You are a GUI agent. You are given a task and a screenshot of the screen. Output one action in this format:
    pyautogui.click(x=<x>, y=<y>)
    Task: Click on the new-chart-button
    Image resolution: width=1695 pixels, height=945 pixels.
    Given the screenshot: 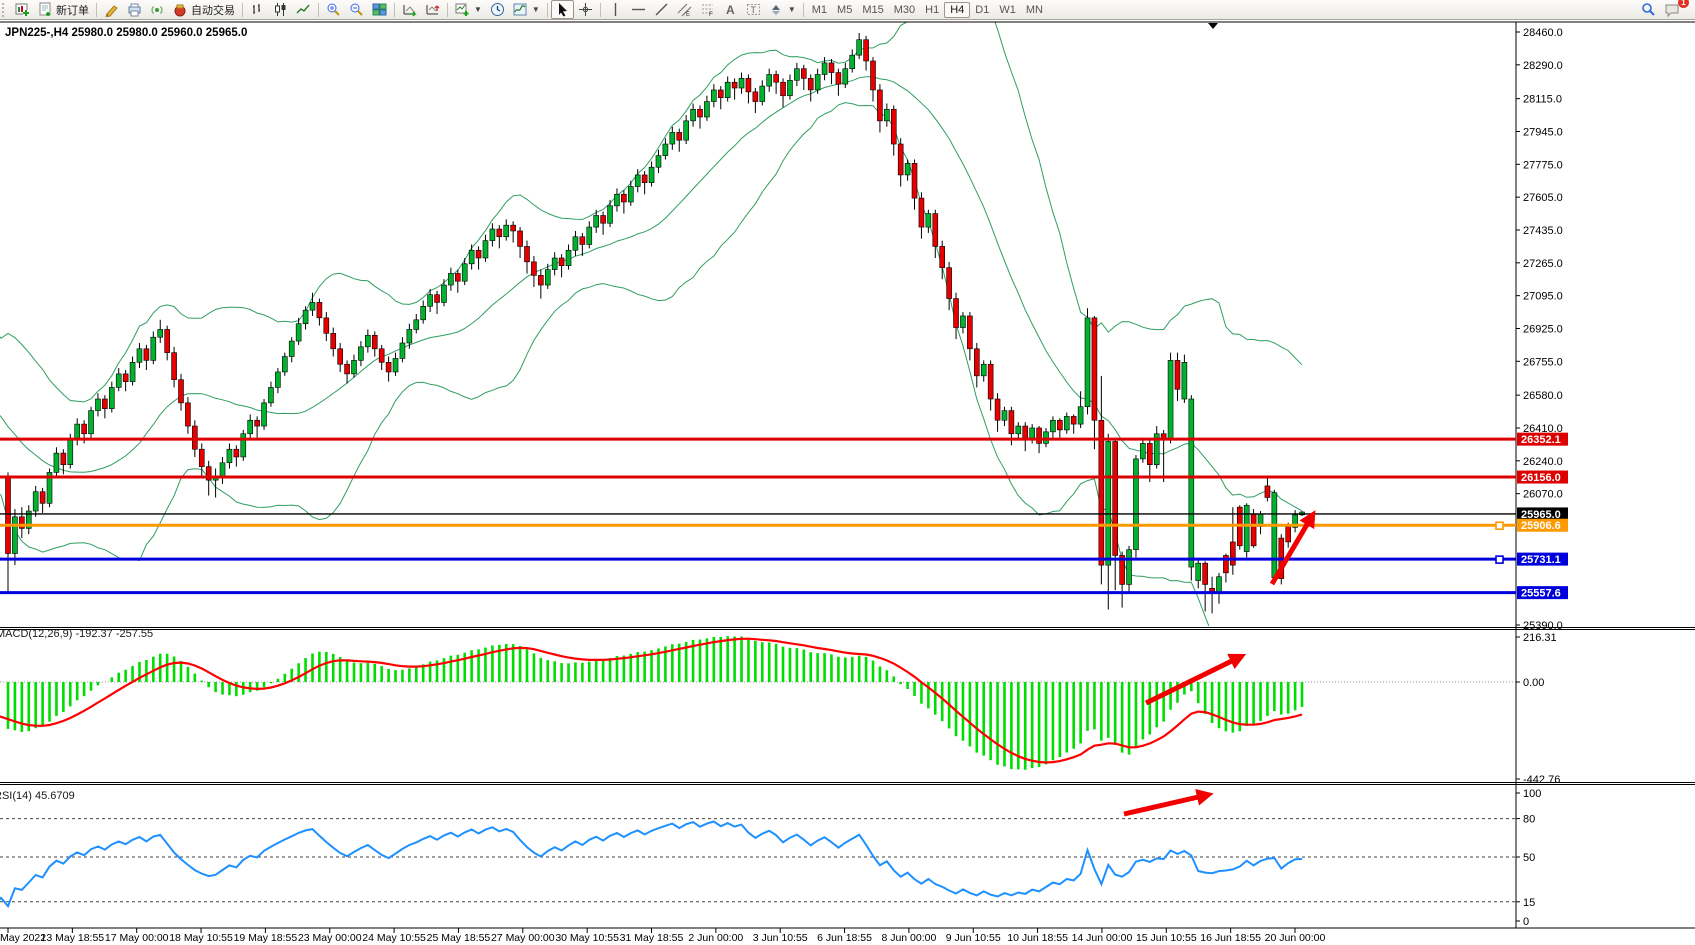 What is the action you would take?
    pyautogui.click(x=22, y=9)
    